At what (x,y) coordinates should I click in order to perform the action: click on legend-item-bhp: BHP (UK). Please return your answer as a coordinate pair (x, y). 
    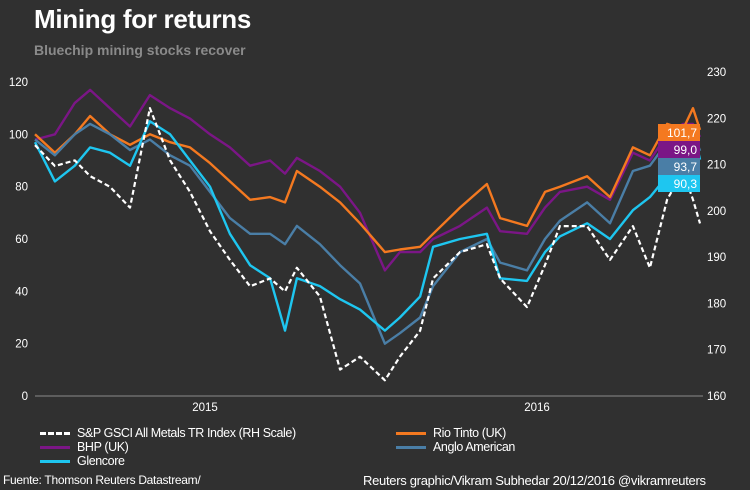
    Looking at the image, I should click on (84, 447).